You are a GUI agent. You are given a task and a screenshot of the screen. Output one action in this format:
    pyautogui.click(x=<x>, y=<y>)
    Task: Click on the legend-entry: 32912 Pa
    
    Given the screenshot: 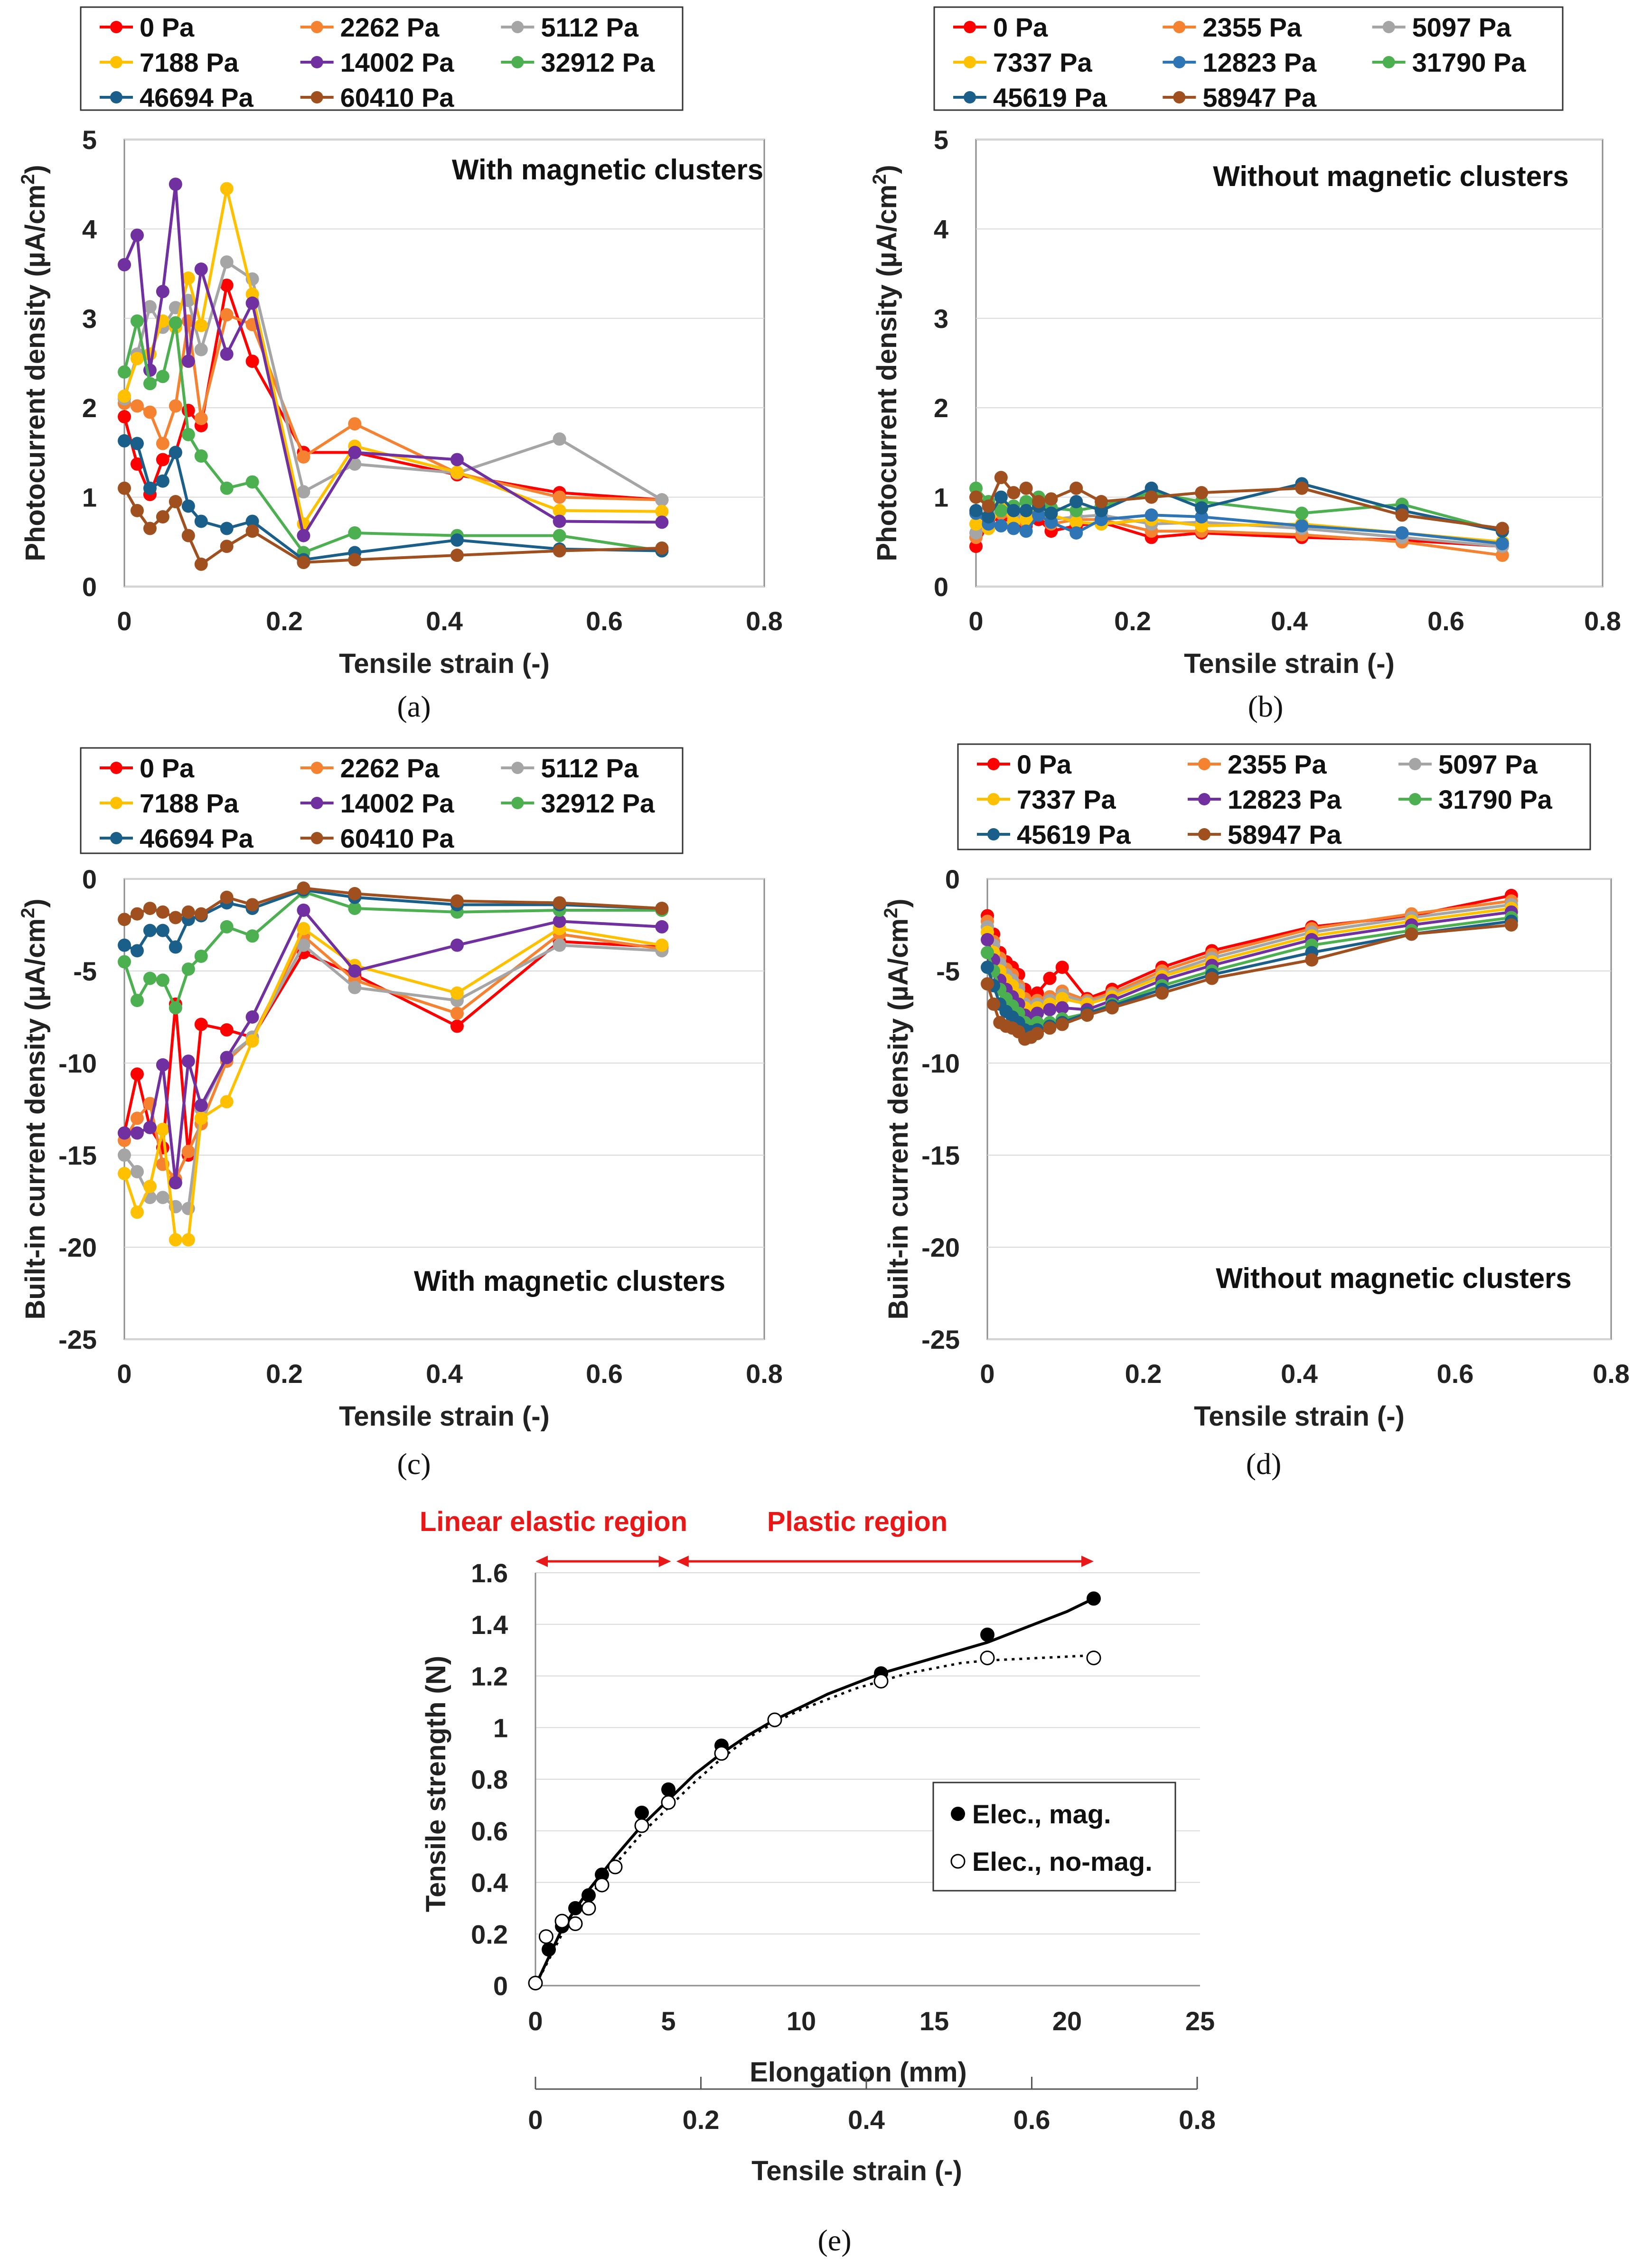 What is the action you would take?
    pyautogui.click(x=598, y=62)
    